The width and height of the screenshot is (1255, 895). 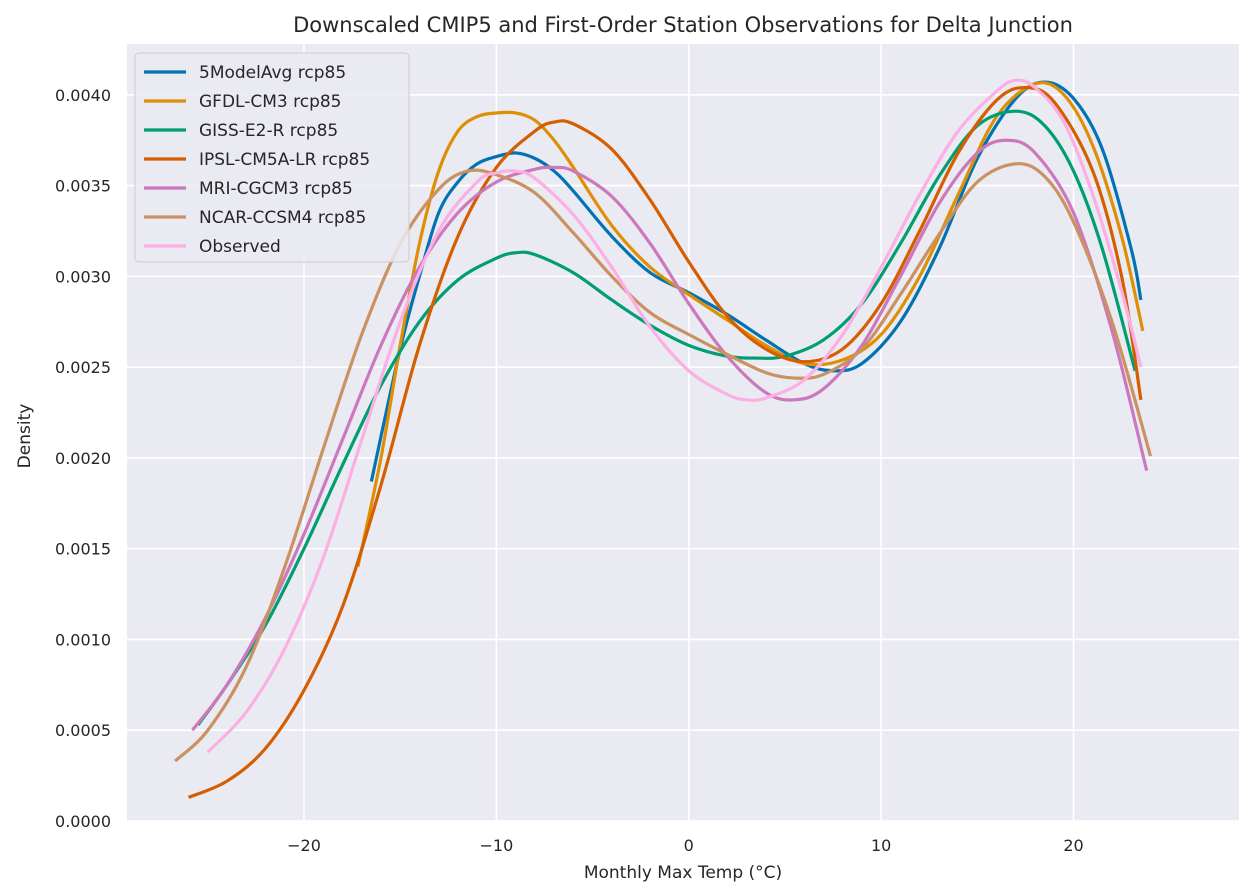 I want to click on legend-label: NCAR-CCSM4 rcp85, so click(x=282, y=218).